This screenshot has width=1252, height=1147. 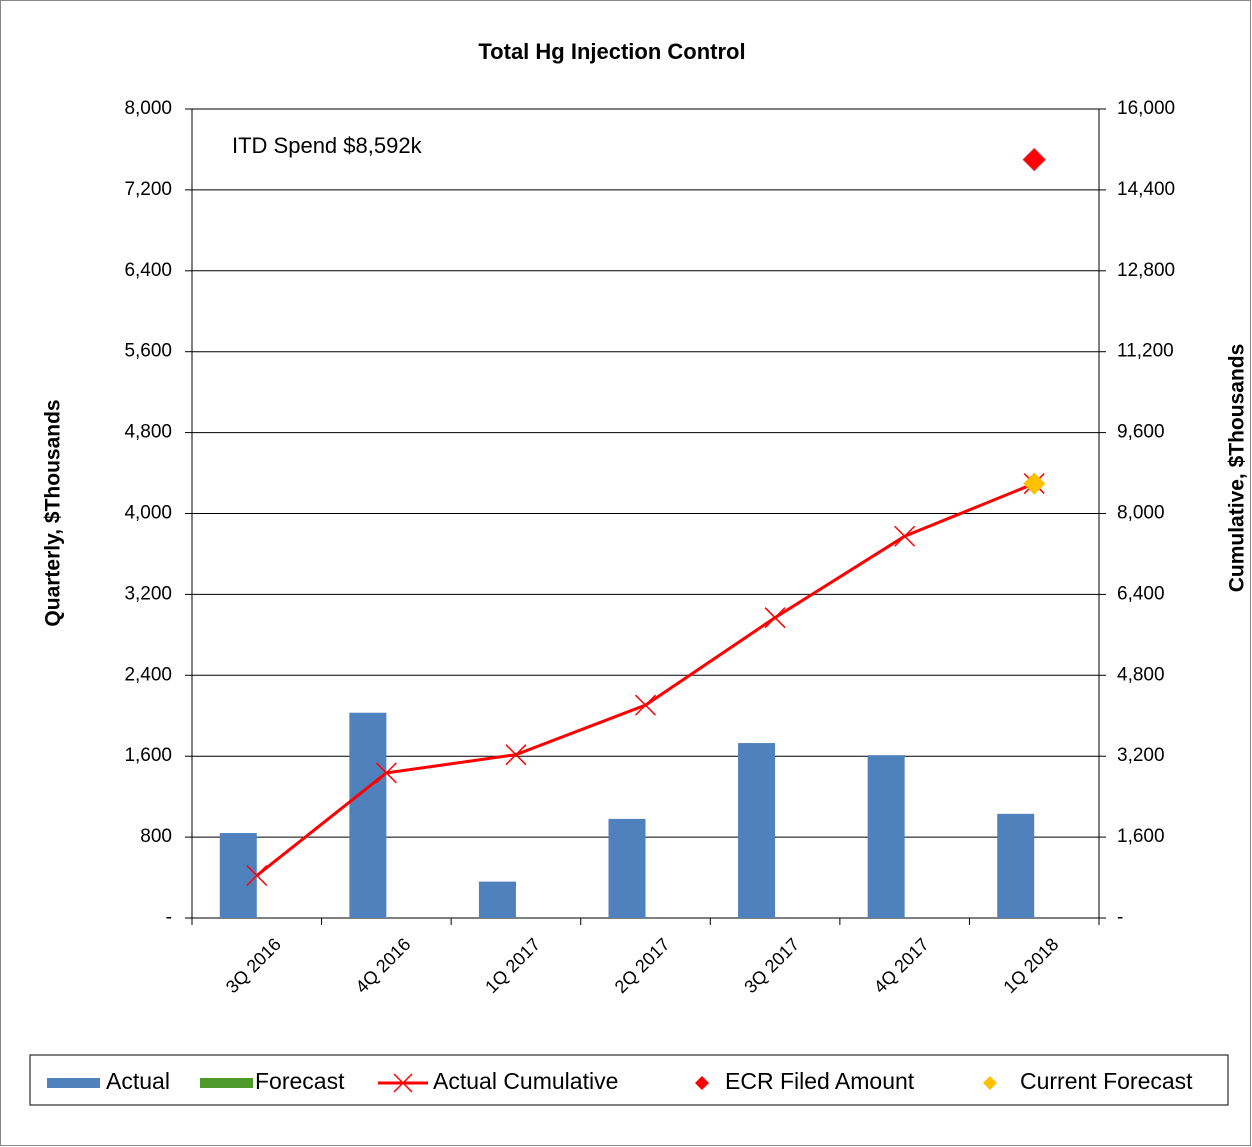 I want to click on y-axis-title: Quarterly, $Thousands, so click(x=53, y=512).